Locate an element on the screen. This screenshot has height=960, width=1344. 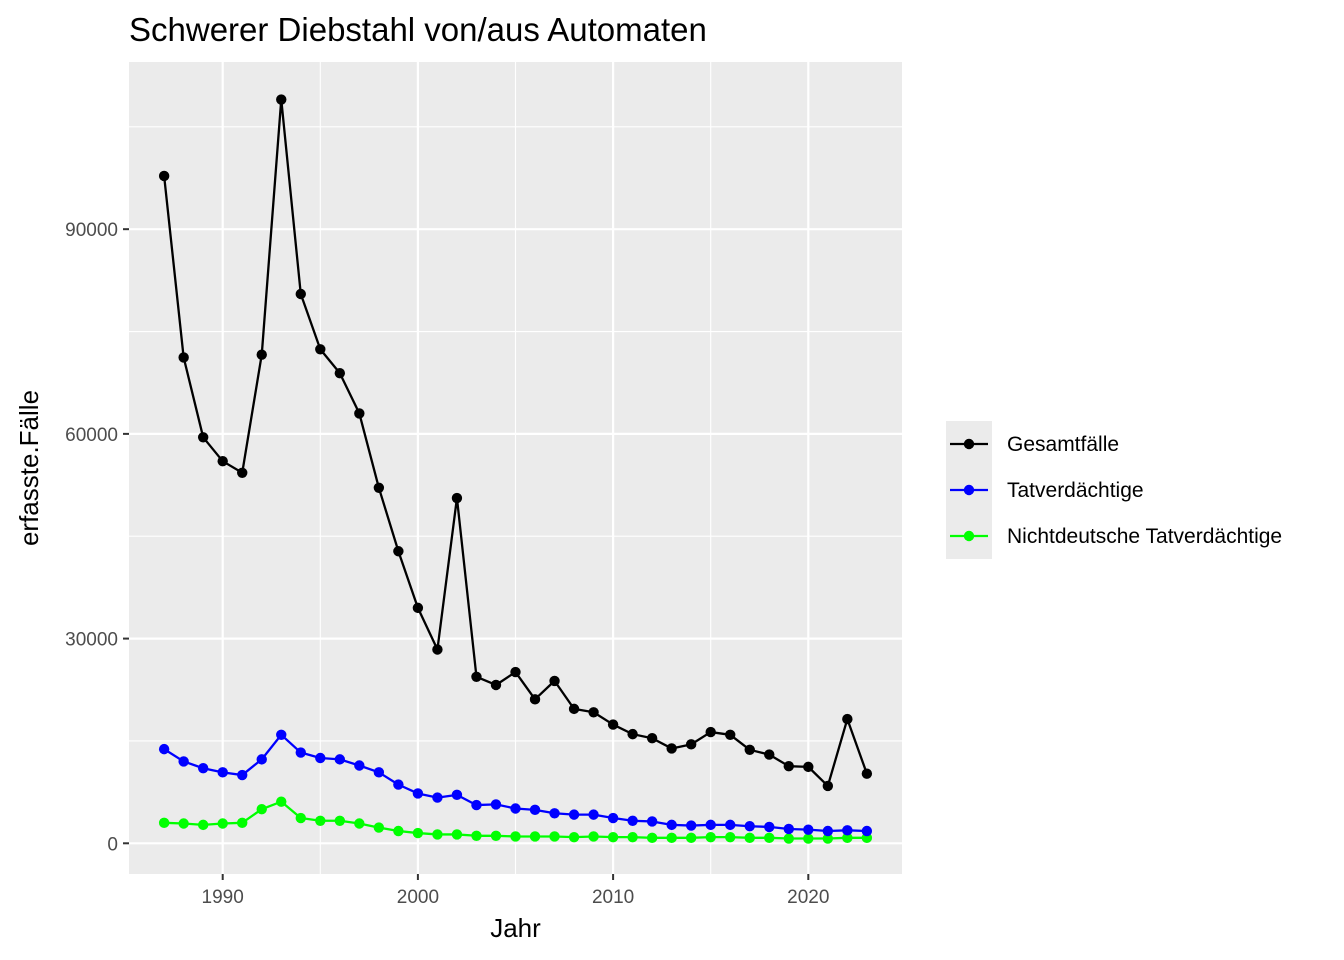
chart-title: Schwerer Diebstahl von/aus Automaten is located at coordinates (418, 29).